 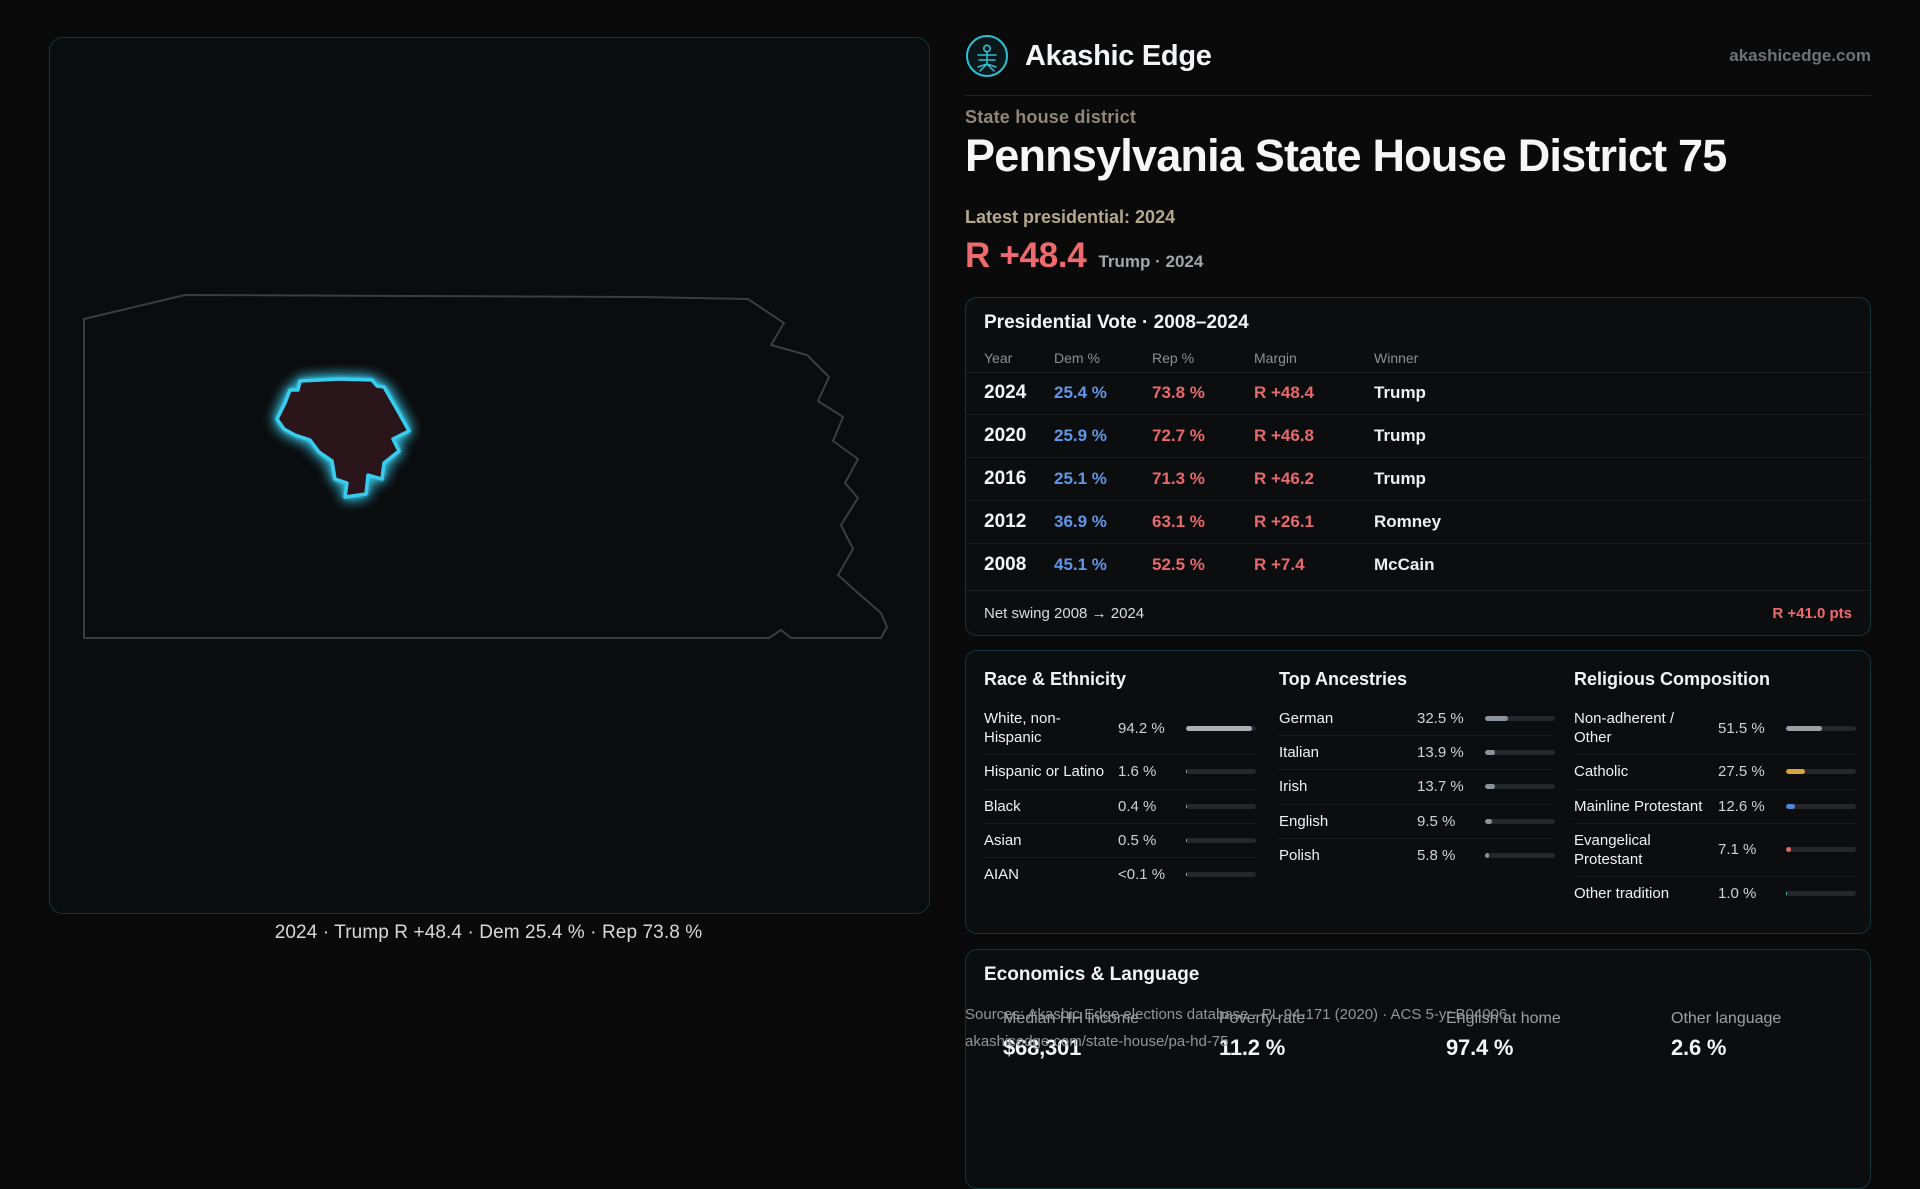 What do you see at coordinates (1418, 522) in the screenshot?
I see `presidential-row: 2012 36.9 % 63.1 % R +26.1 Romney` at bounding box center [1418, 522].